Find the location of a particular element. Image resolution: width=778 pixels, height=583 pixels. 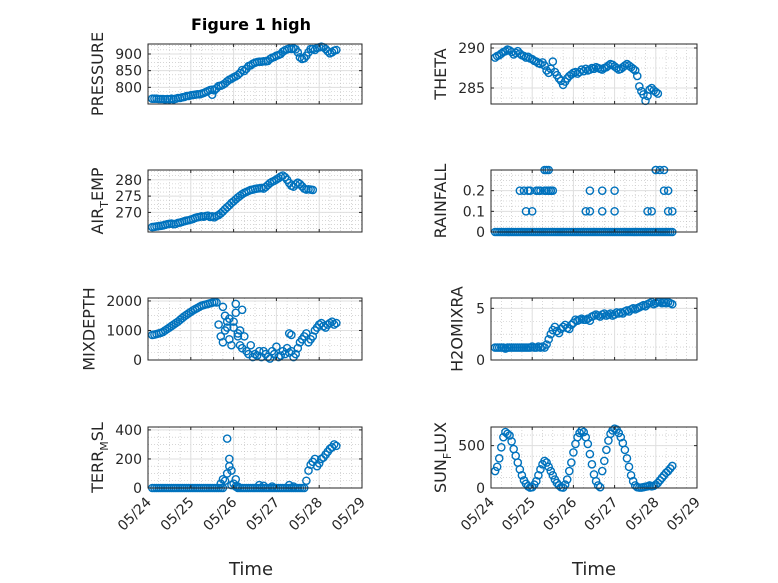

y-tick-label: 0.1 is located at coordinates (474, 212).